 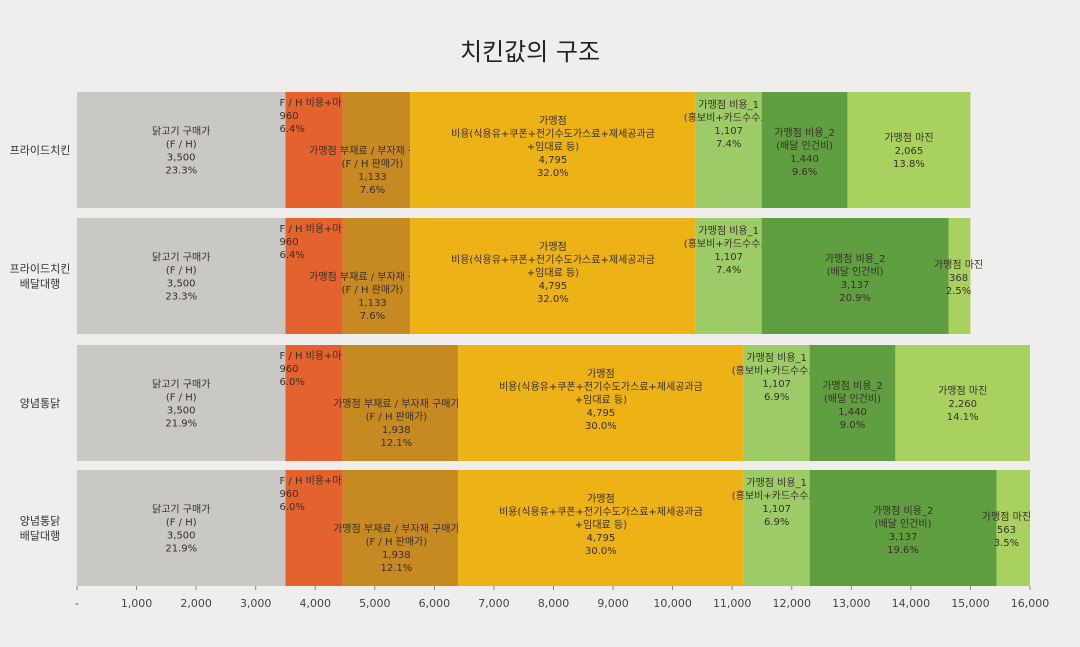 What do you see at coordinates (855, 298) in the screenshot?
I see `segment-label: 20.9%` at bounding box center [855, 298].